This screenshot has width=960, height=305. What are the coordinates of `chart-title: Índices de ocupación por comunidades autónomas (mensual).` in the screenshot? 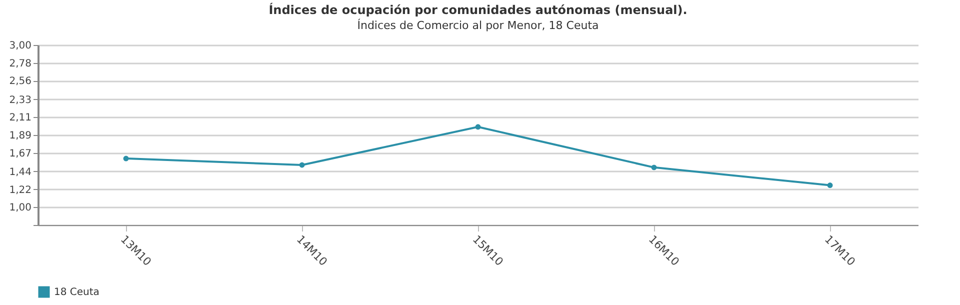 It's located at (478, 9).